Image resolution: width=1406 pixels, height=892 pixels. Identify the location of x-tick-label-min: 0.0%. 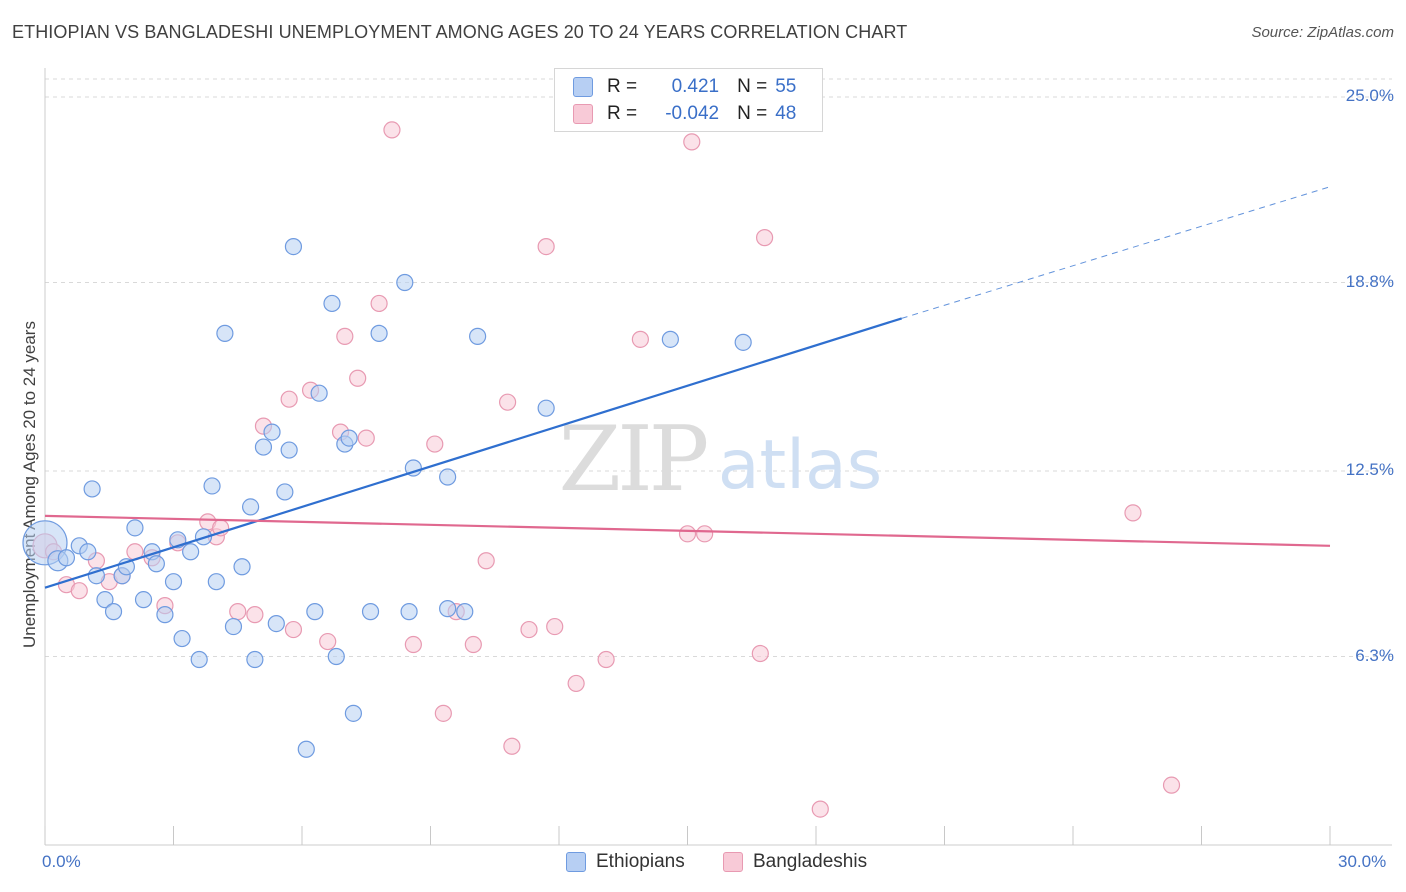
(61, 861).